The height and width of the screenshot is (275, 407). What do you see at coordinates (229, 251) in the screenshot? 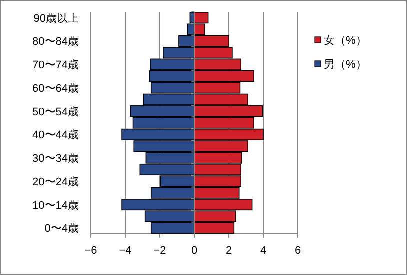
I see `x-tick-label: 2` at bounding box center [229, 251].